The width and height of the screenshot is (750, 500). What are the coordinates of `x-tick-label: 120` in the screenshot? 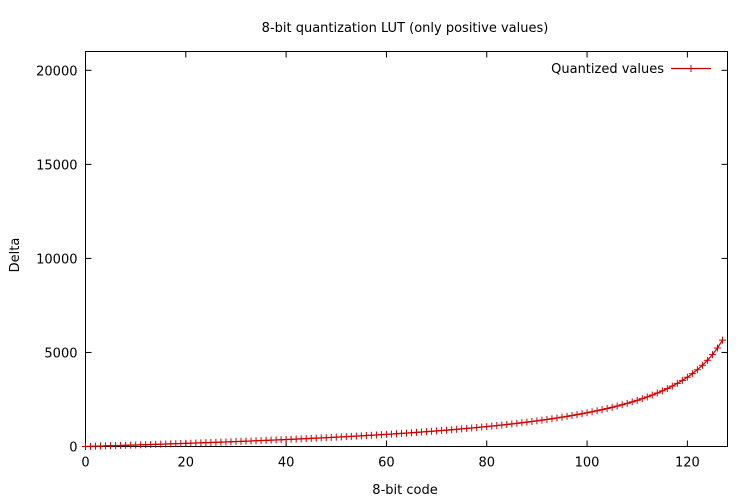 It's located at (687, 463).